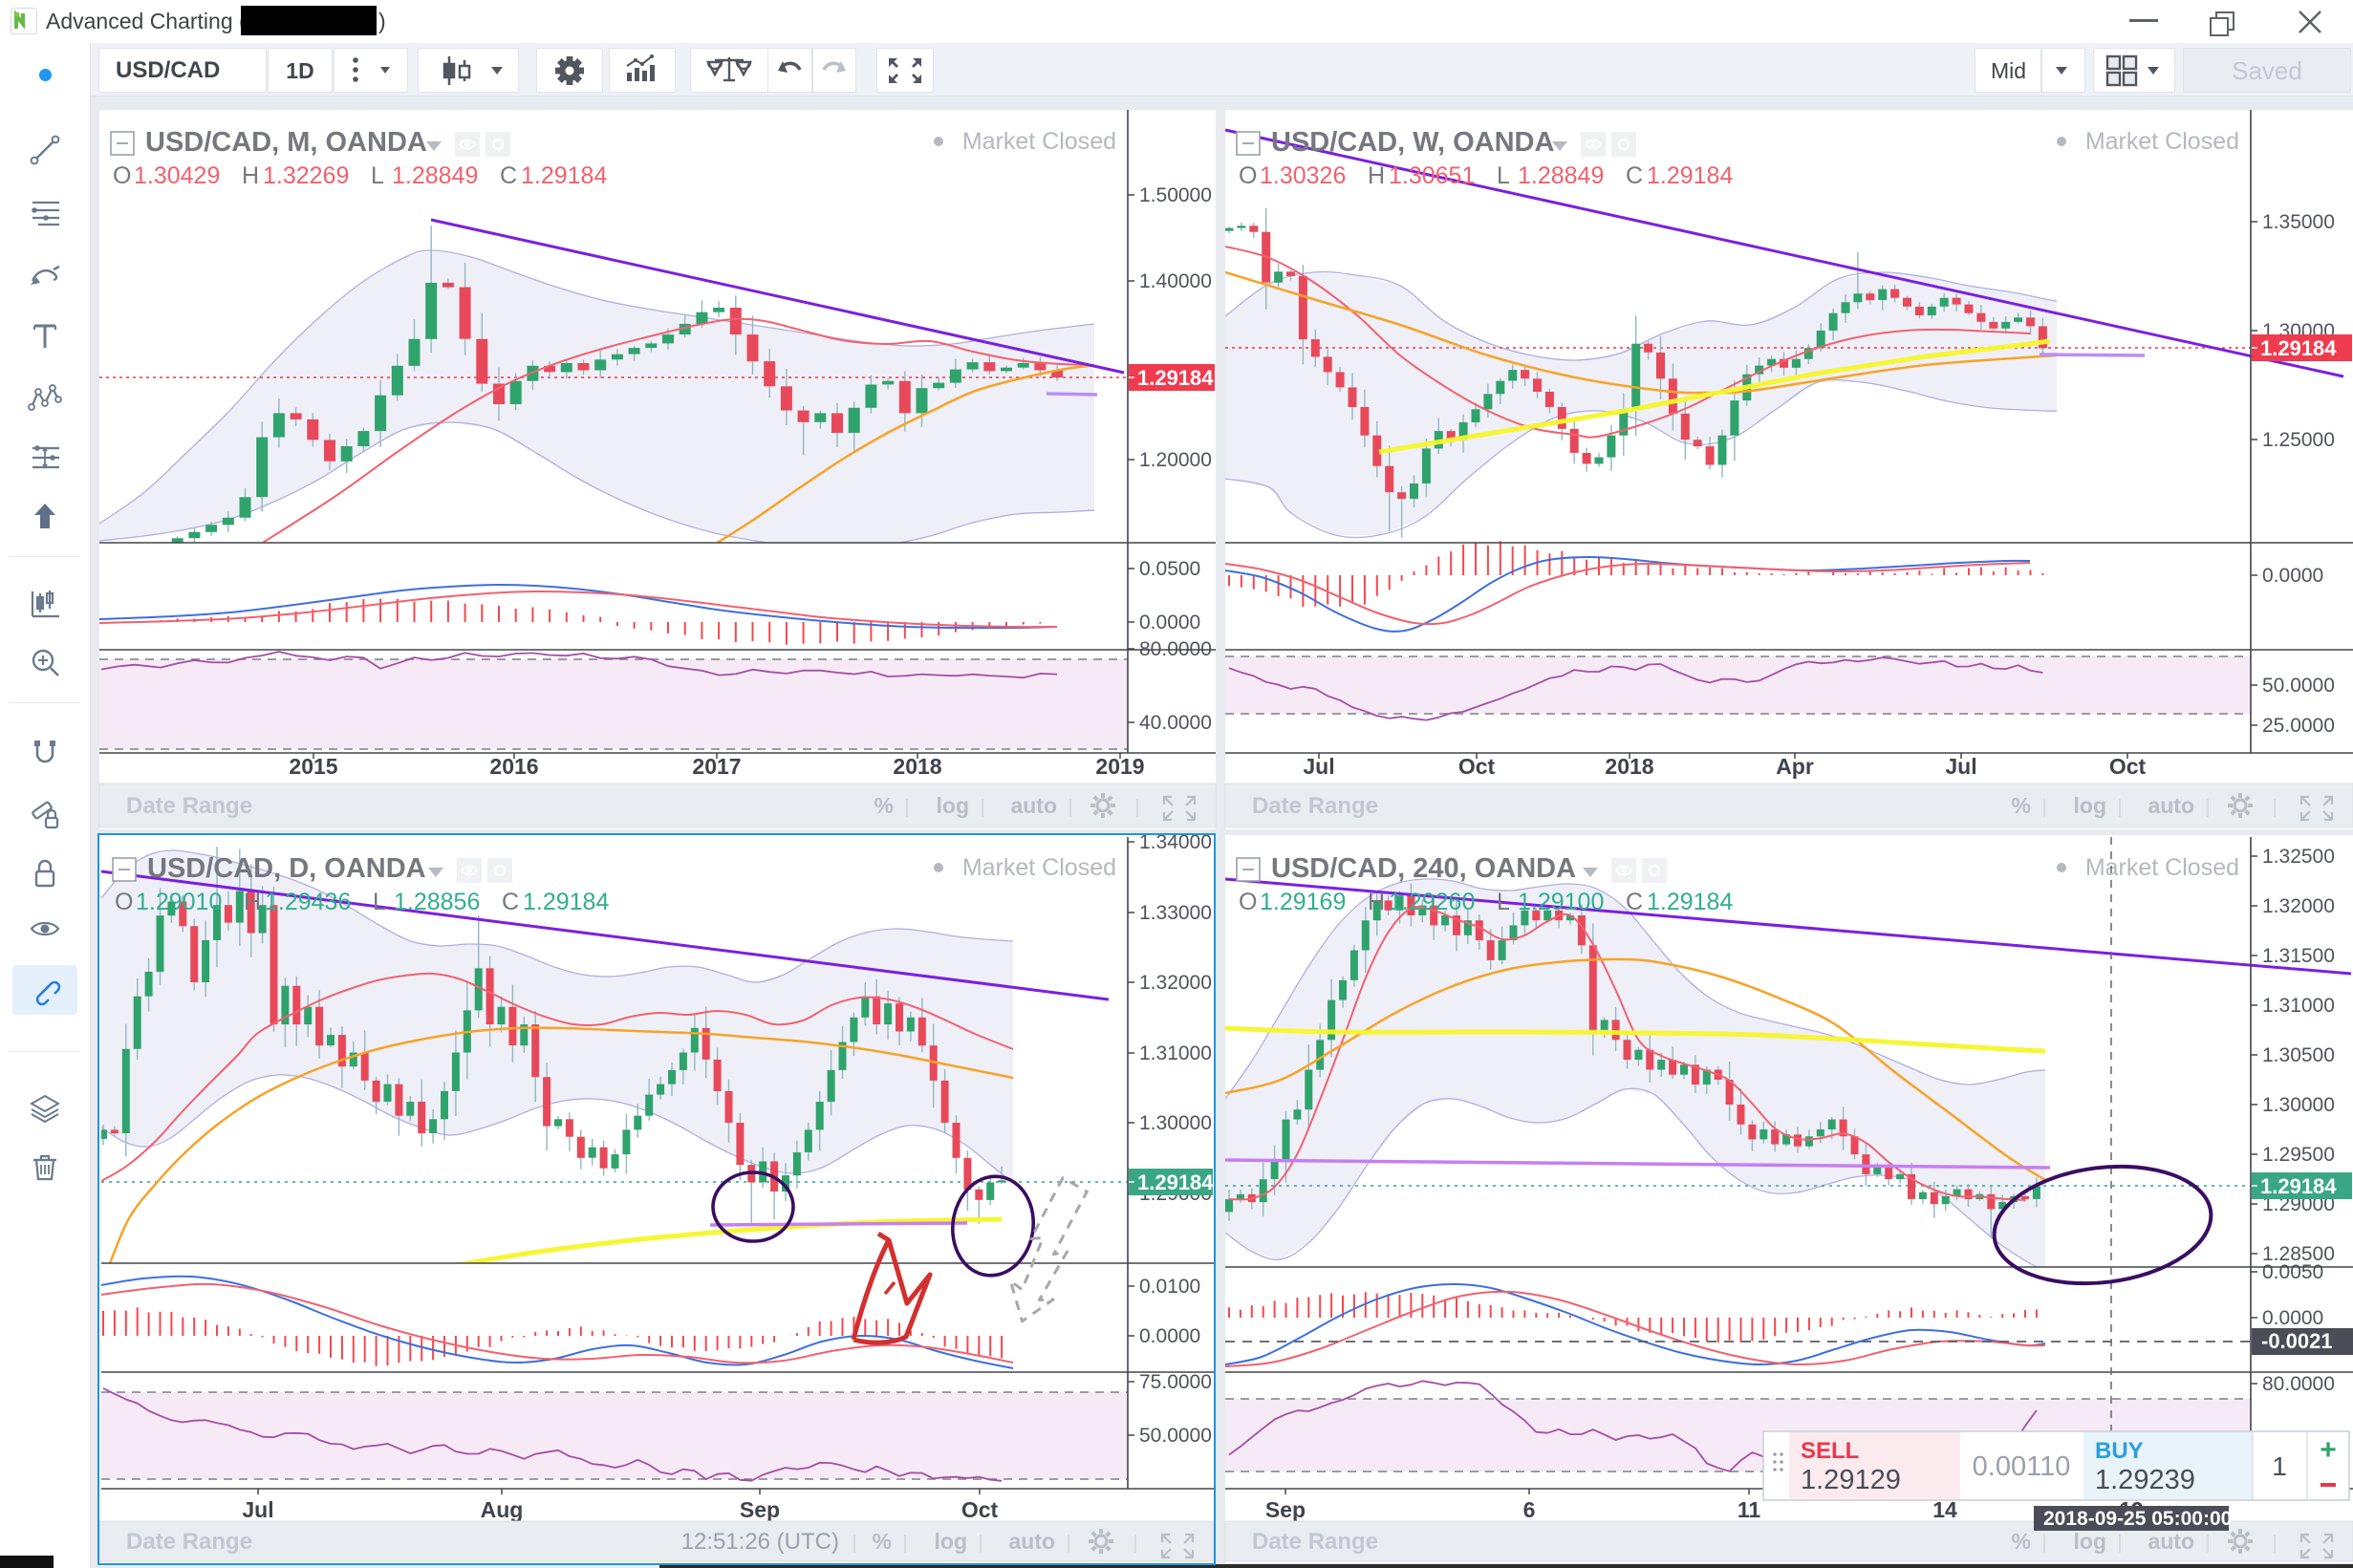 Image resolution: width=2353 pixels, height=1568 pixels. What do you see at coordinates (1750, 1509) in the screenshot?
I see `svg-text: 11` at bounding box center [1750, 1509].